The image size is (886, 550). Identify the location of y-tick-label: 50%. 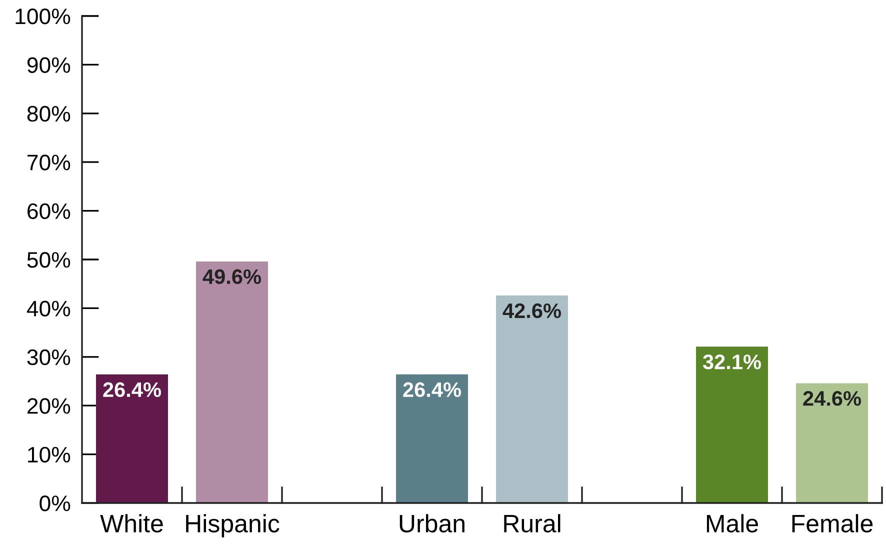
(48, 260).